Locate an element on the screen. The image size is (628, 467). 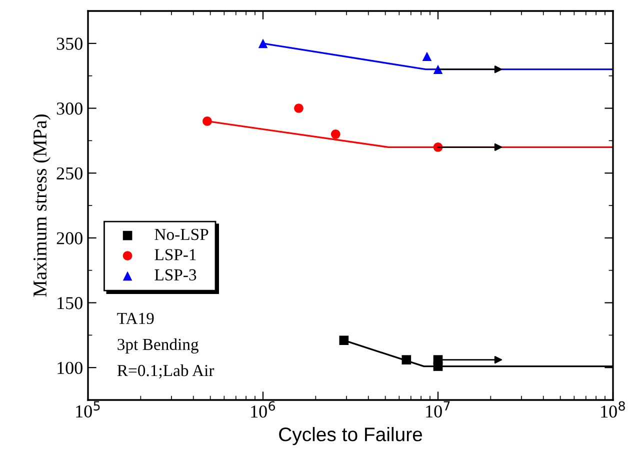
x-tick-label: 10$^{7}$ is located at coordinates (438, 409).